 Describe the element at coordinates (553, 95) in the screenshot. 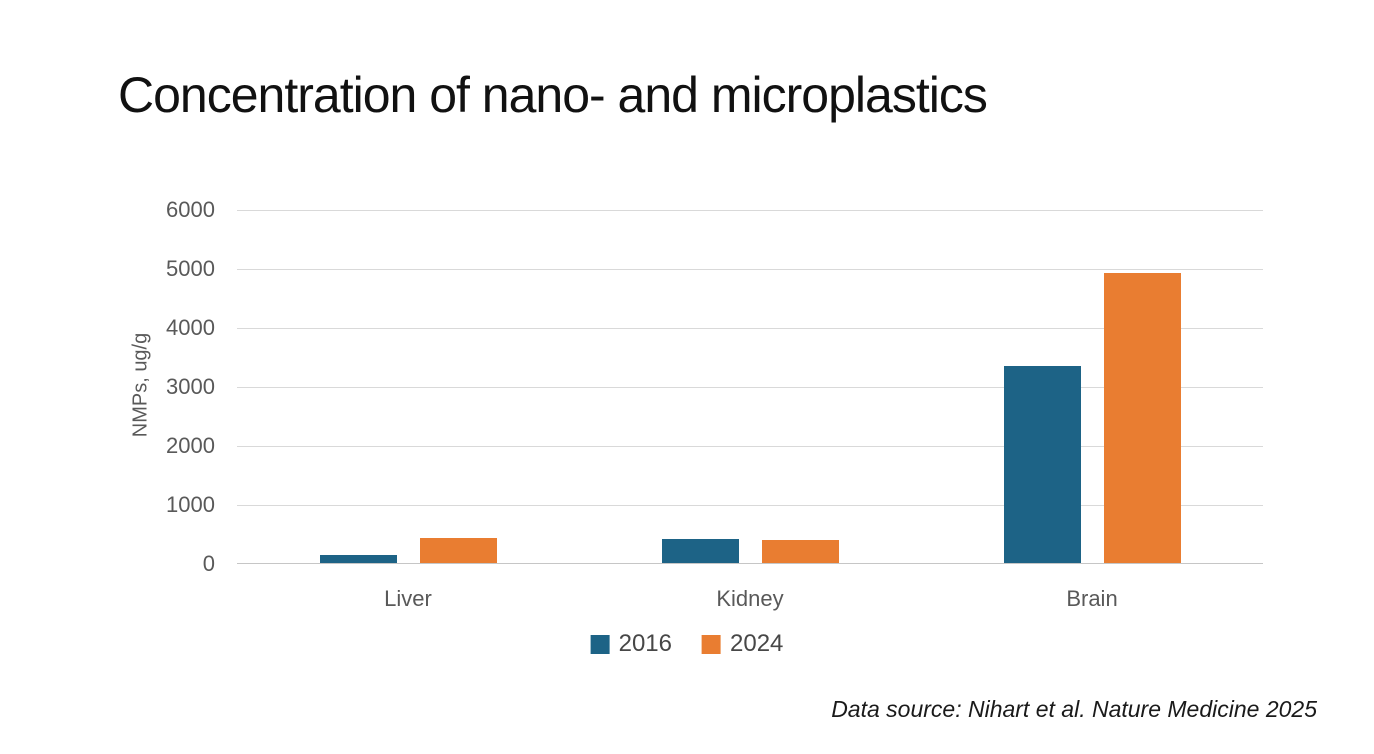

I see `chart-title: Concentration of nano- and microplastics` at that location.